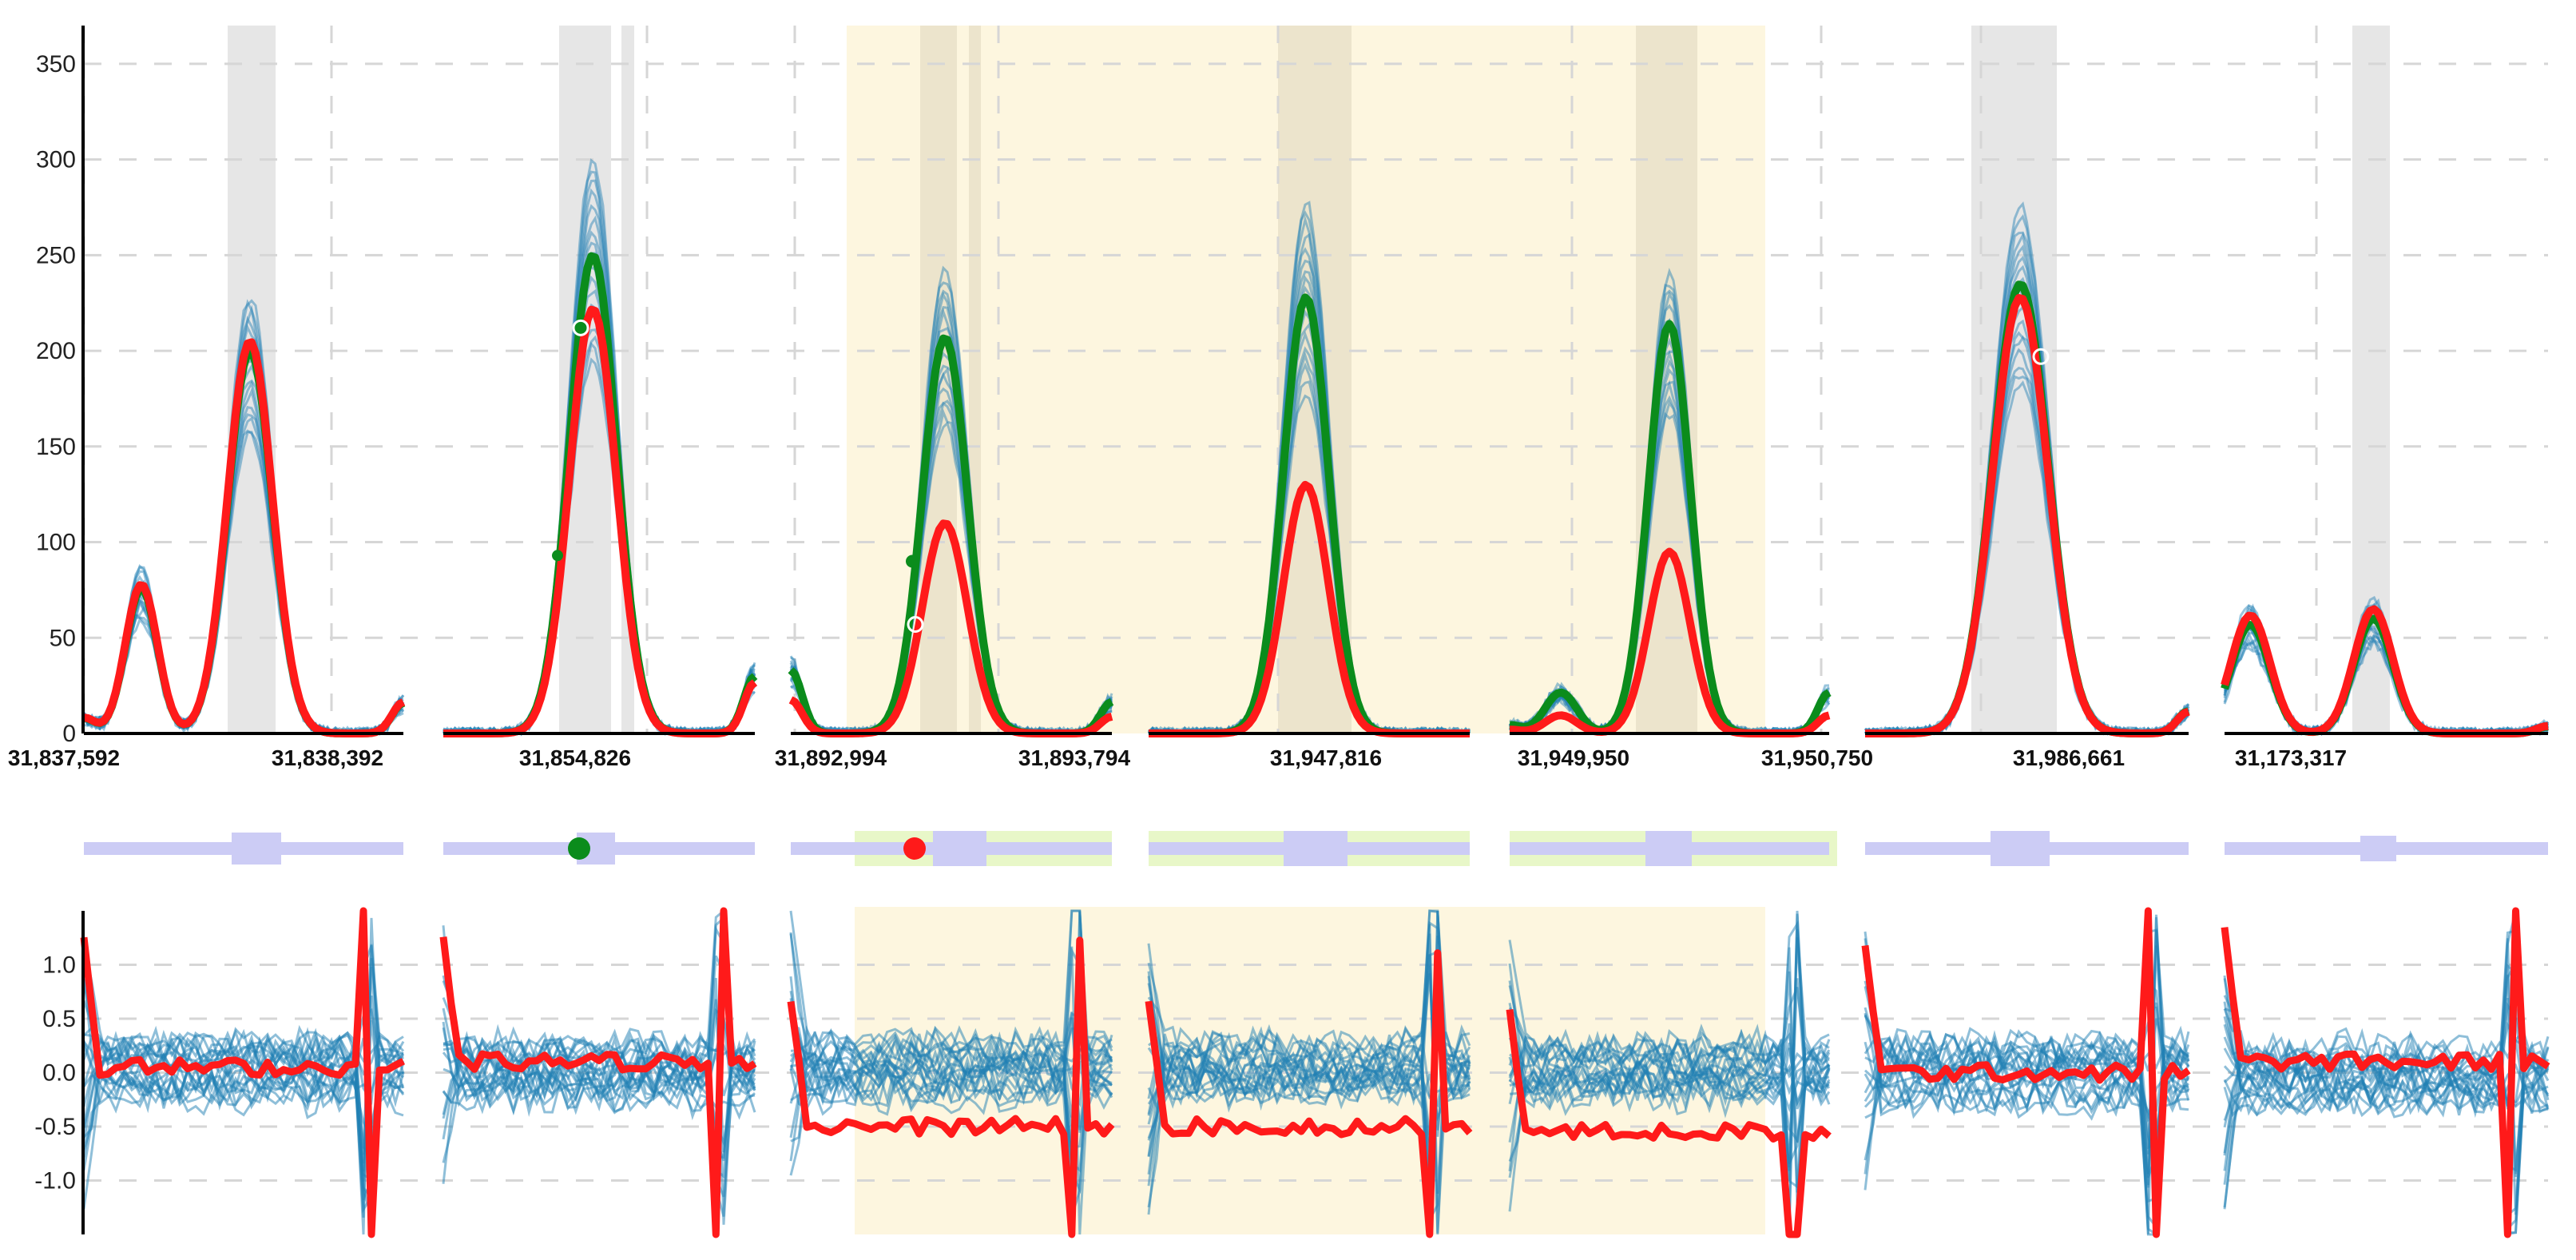 Image resolution: width=2576 pixels, height=1260 pixels. Describe the element at coordinates (59, 1019) in the screenshot. I see `y-tick-bottom-3: 0.5` at that location.